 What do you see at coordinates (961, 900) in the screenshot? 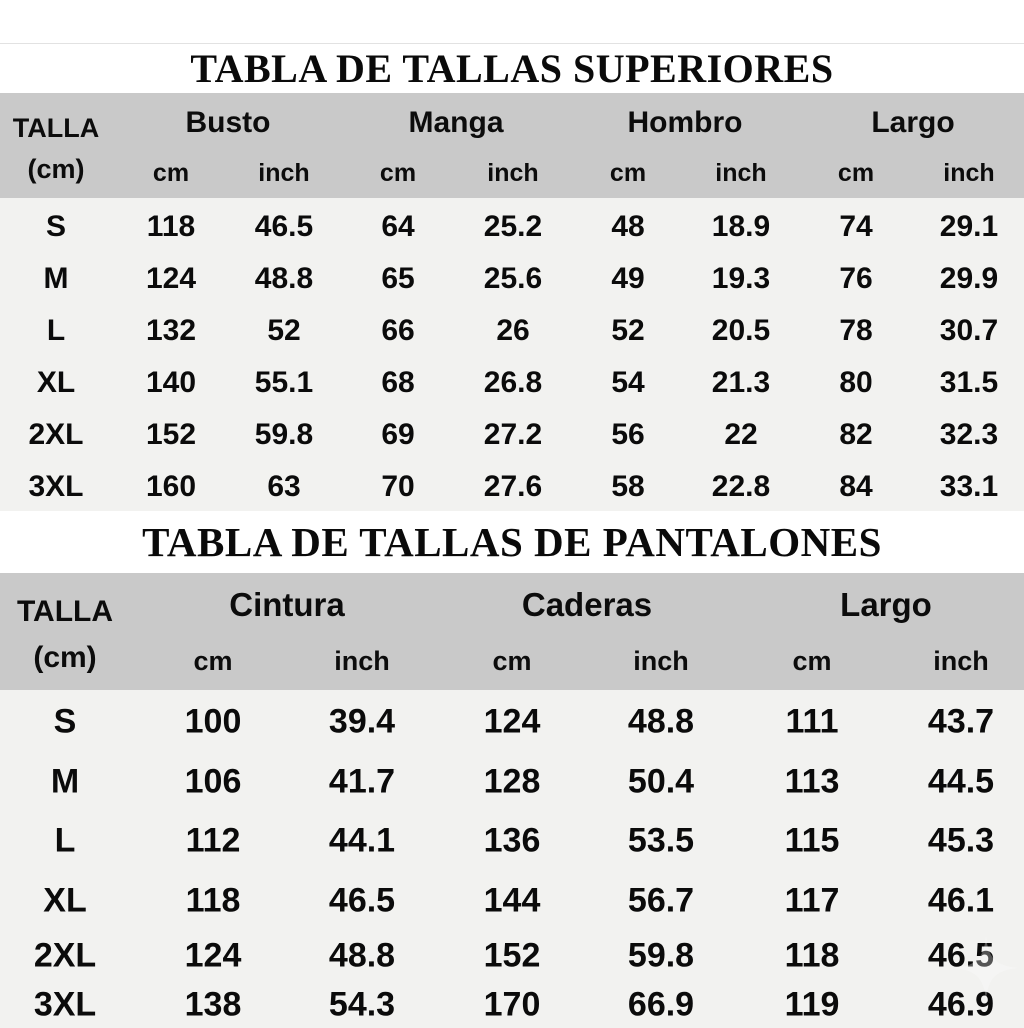
I see `row-value-cell: 46.1` at bounding box center [961, 900].